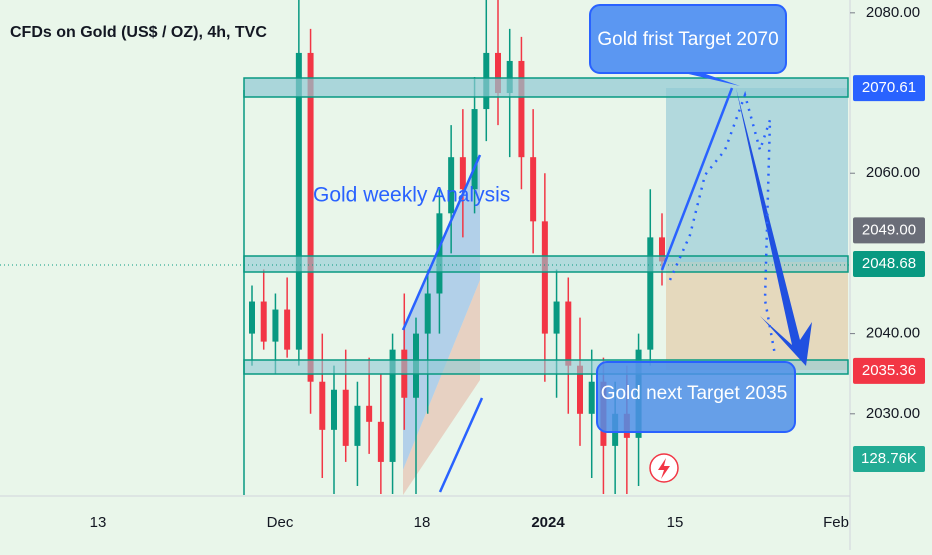  Describe the element at coordinates (893, 333) in the screenshot. I see `y-tick-label: 2040.00` at that location.